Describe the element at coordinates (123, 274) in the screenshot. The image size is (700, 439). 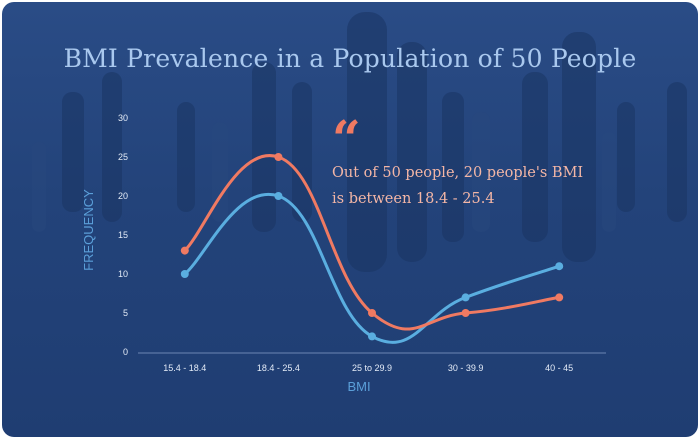
I see `y-tick-label: 10` at that location.